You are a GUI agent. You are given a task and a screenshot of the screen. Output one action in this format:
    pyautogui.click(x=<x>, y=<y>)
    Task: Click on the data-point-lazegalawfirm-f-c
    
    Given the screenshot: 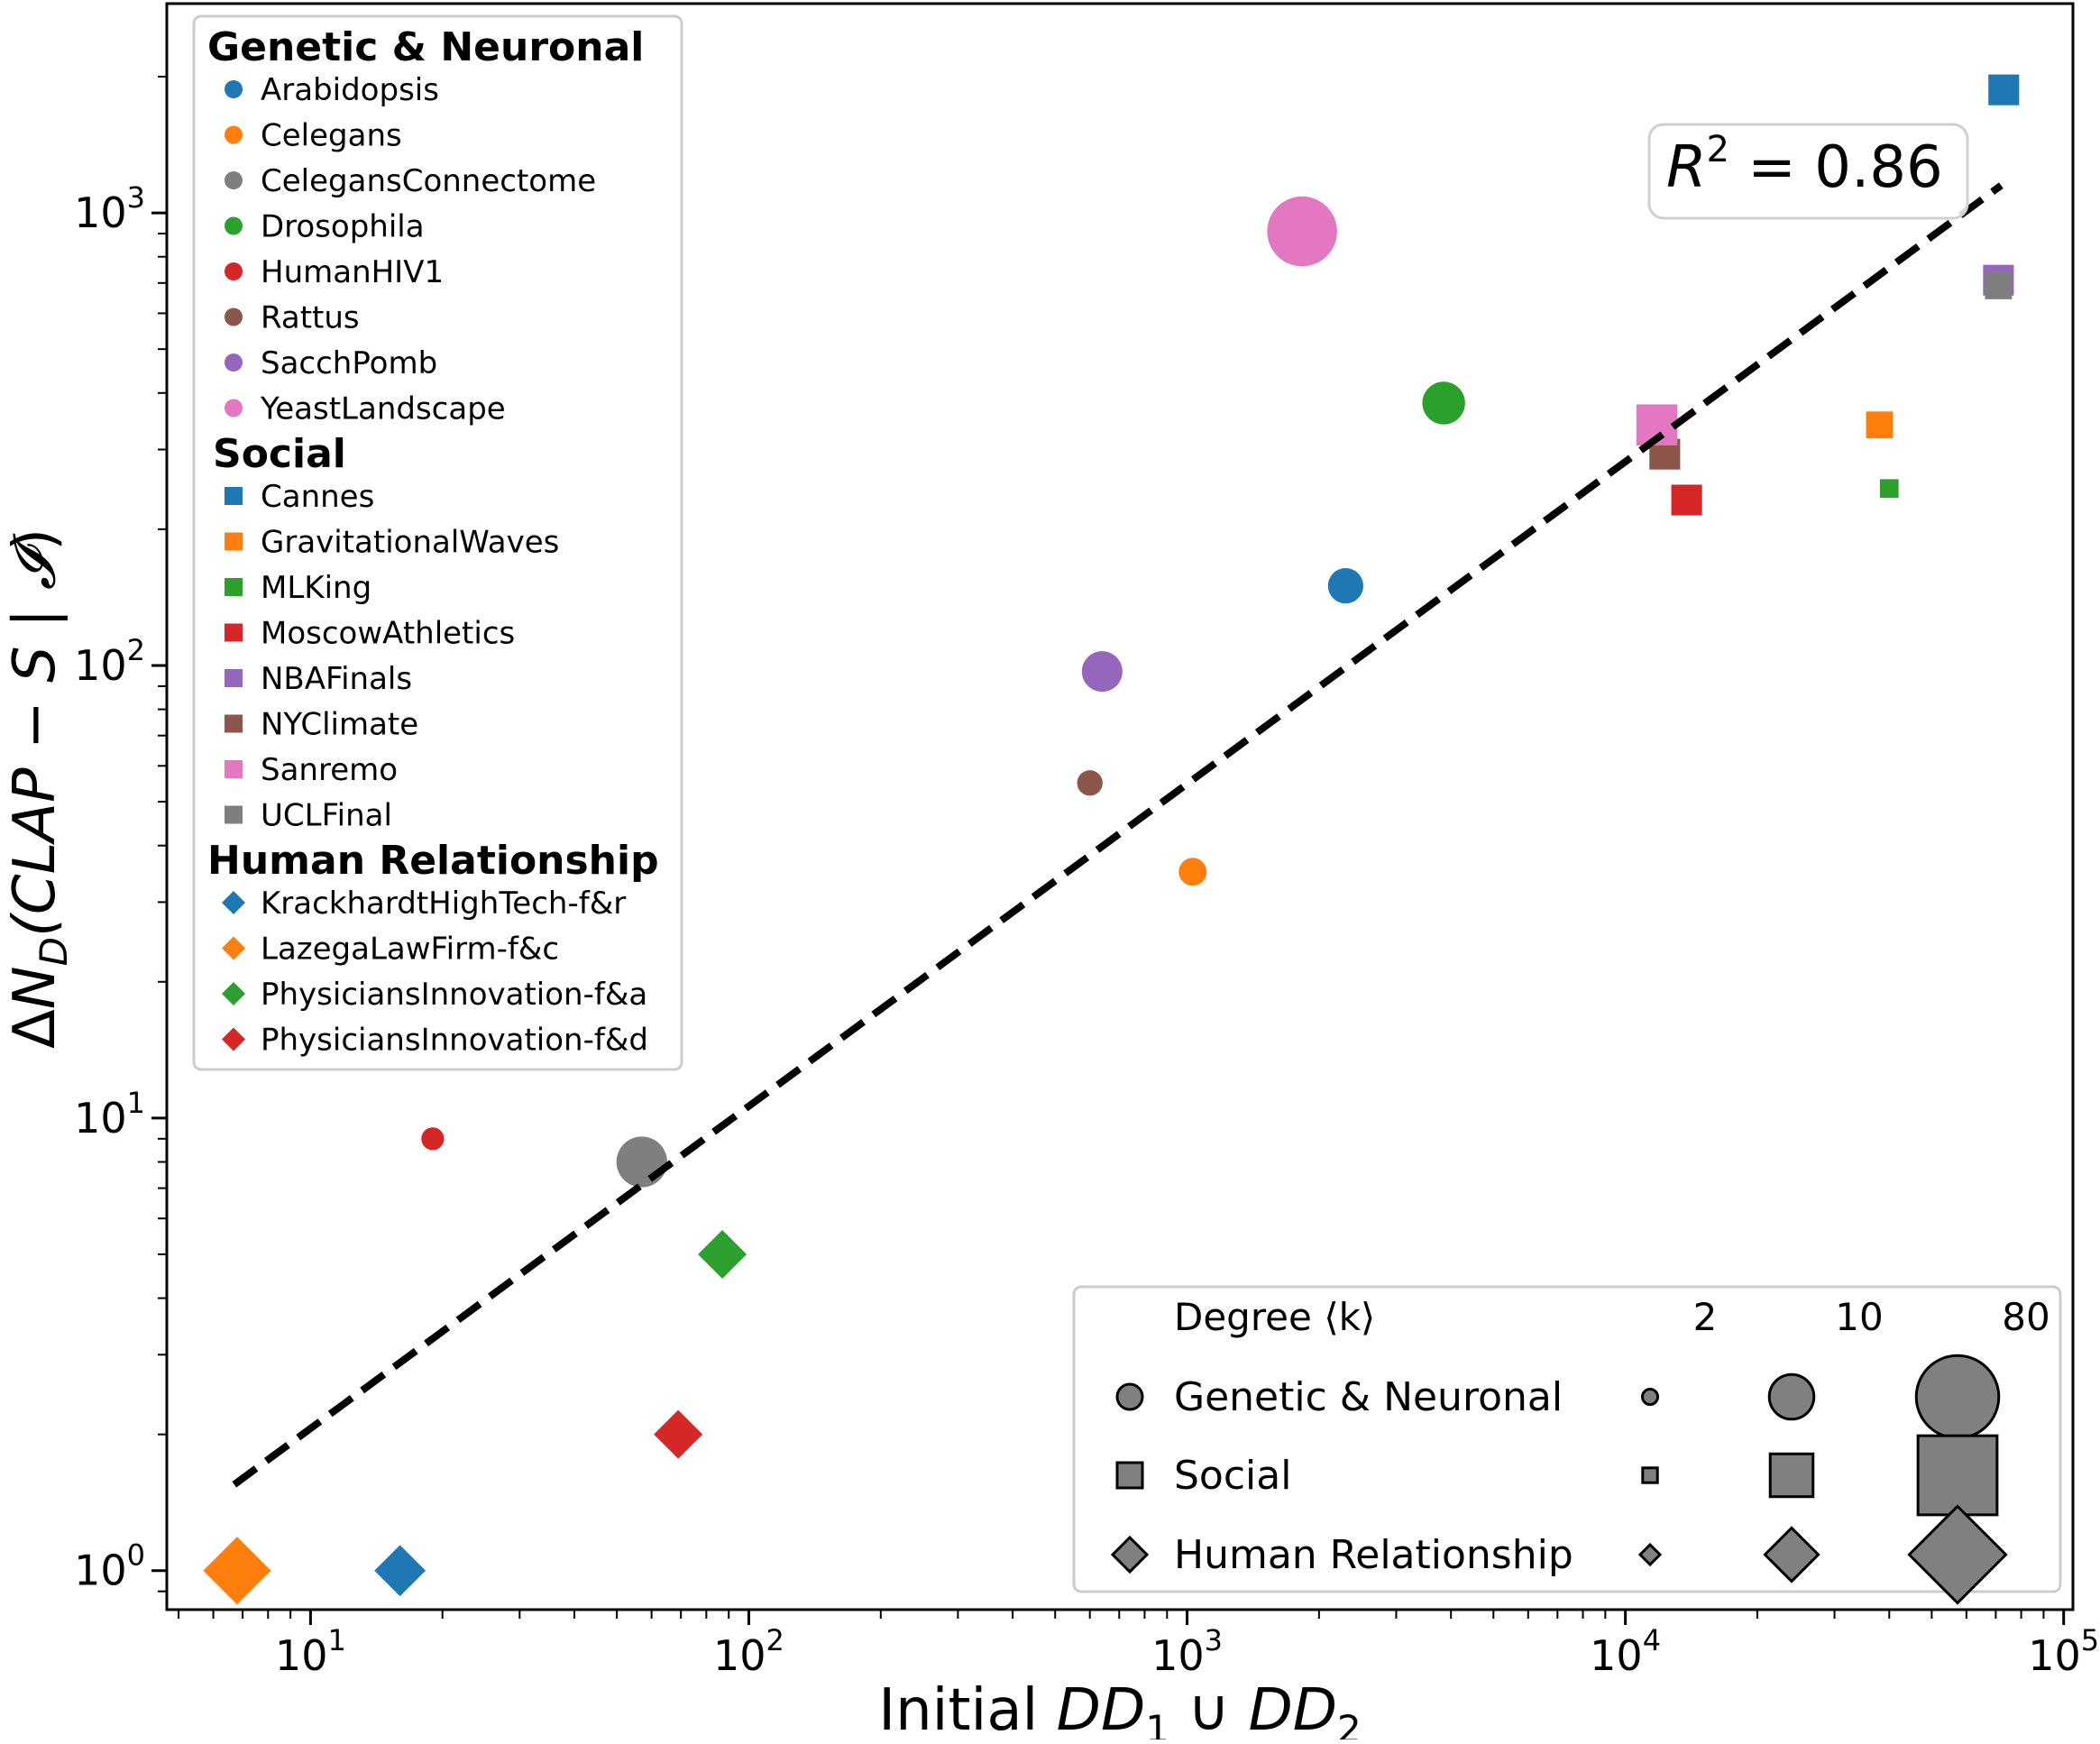 What is the action you would take?
    pyautogui.click(x=237, y=1571)
    